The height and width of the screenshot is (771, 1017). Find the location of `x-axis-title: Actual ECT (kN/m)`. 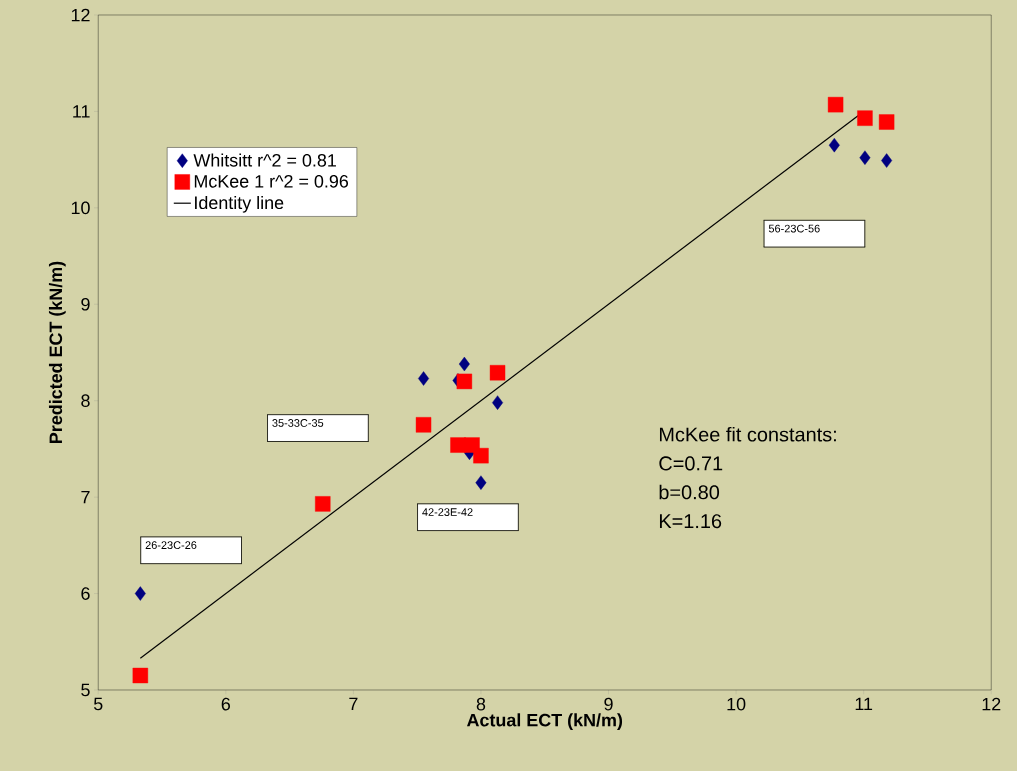

x-axis-title: Actual ECT (kN/m) is located at coordinates (544, 722).